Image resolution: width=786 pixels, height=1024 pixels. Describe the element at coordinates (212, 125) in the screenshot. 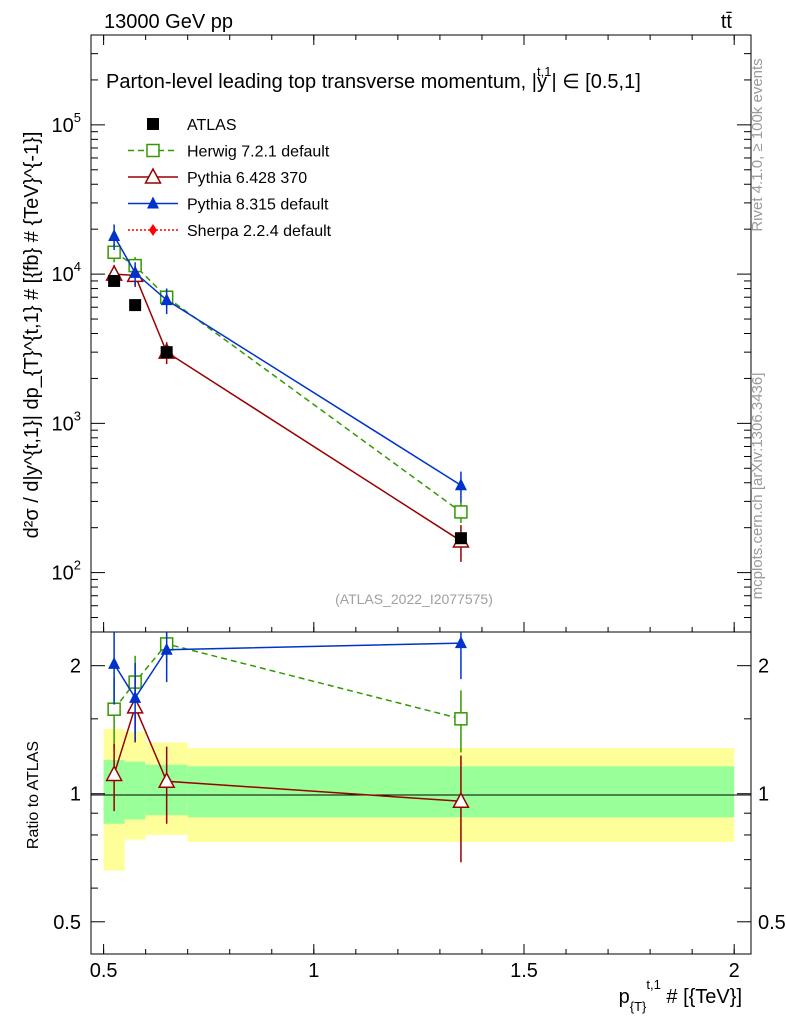

I see `legend-label: ATLAS` at that location.